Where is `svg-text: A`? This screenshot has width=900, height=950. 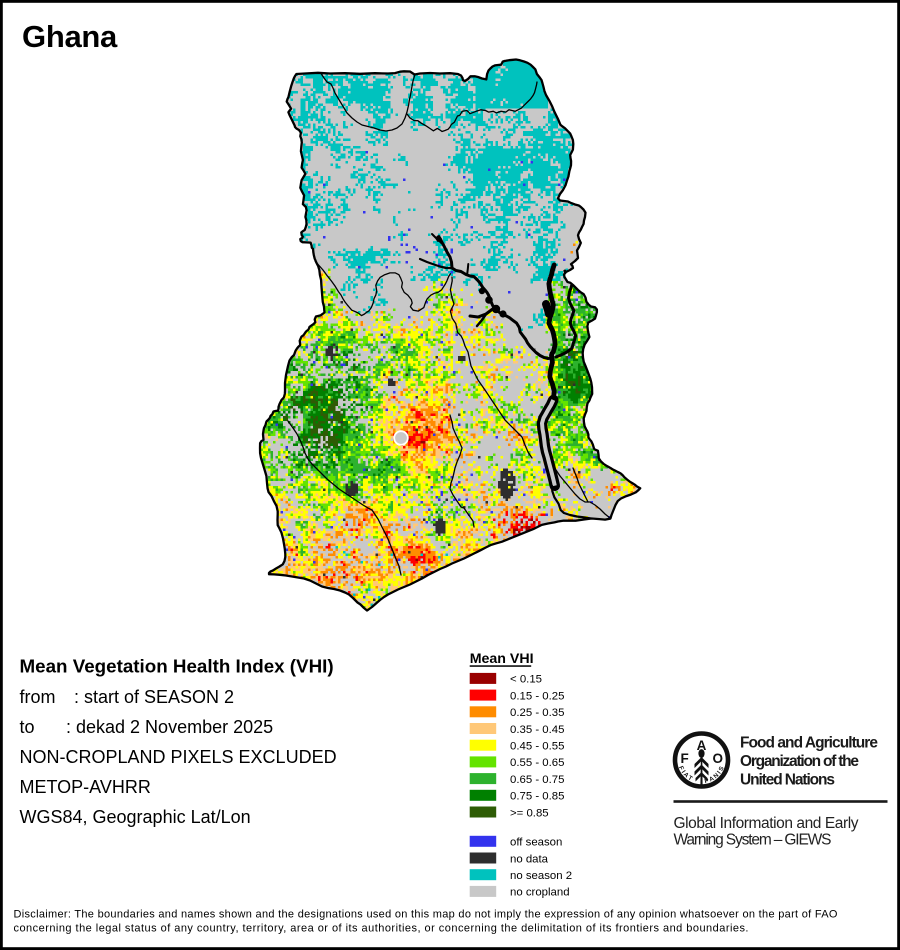
svg-text: A is located at coordinates (702, 745).